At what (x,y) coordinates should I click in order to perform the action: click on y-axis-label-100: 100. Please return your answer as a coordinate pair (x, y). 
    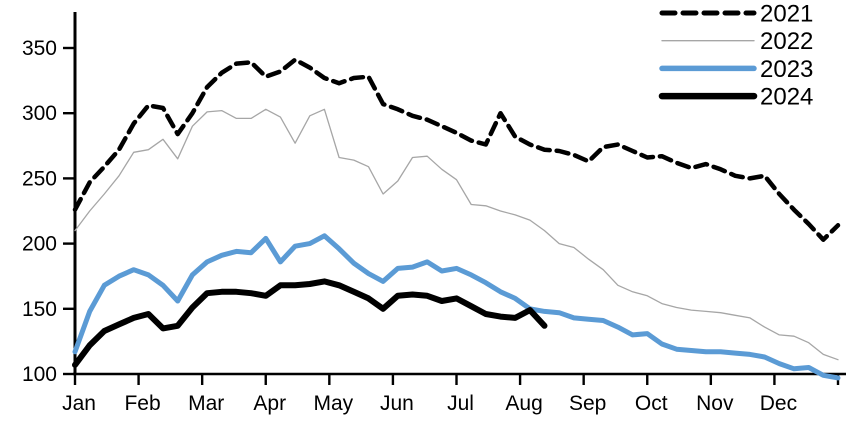
    Looking at the image, I should click on (39, 374).